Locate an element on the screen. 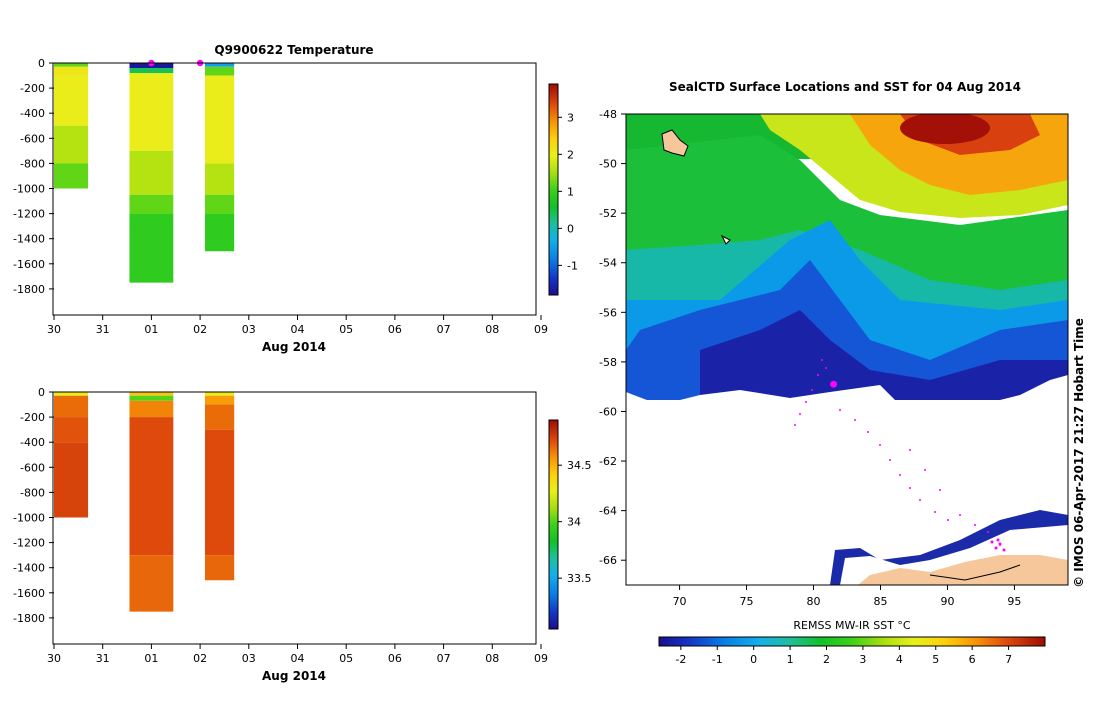 This screenshot has width=1099, height=704. salinity-x-tick-label: 02 is located at coordinates (200, 658).